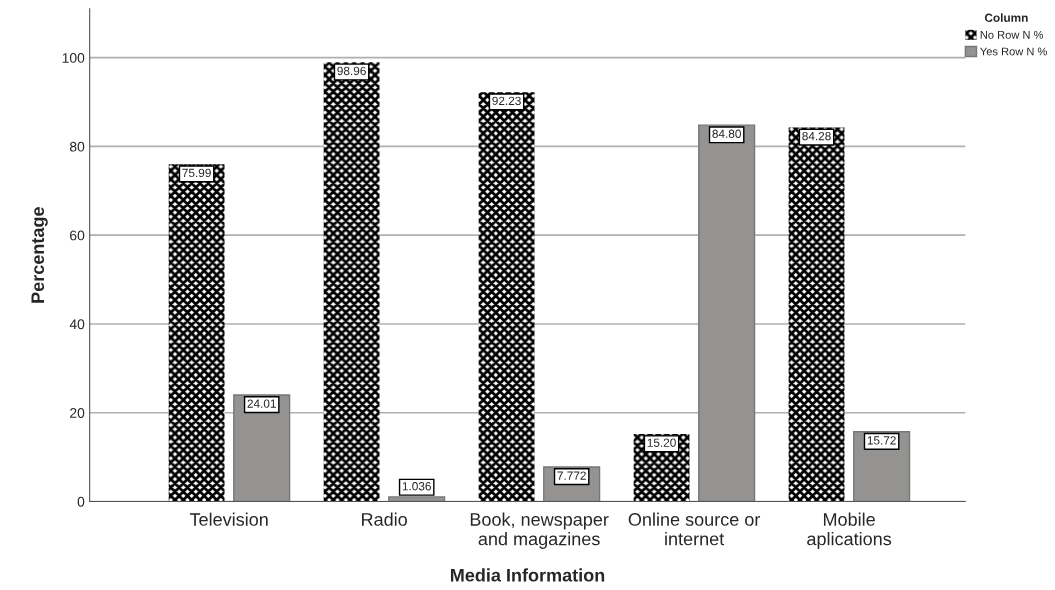 Image resolution: width=1055 pixels, height=590 pixels. Describe the element at coordinates (81, 501) in the screenshot. I see `y-tick-label: 0` at that location.